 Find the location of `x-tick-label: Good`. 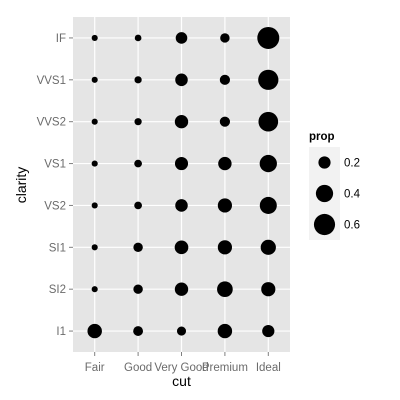

x-tick-label: Good is located at coordinates (138, 368).